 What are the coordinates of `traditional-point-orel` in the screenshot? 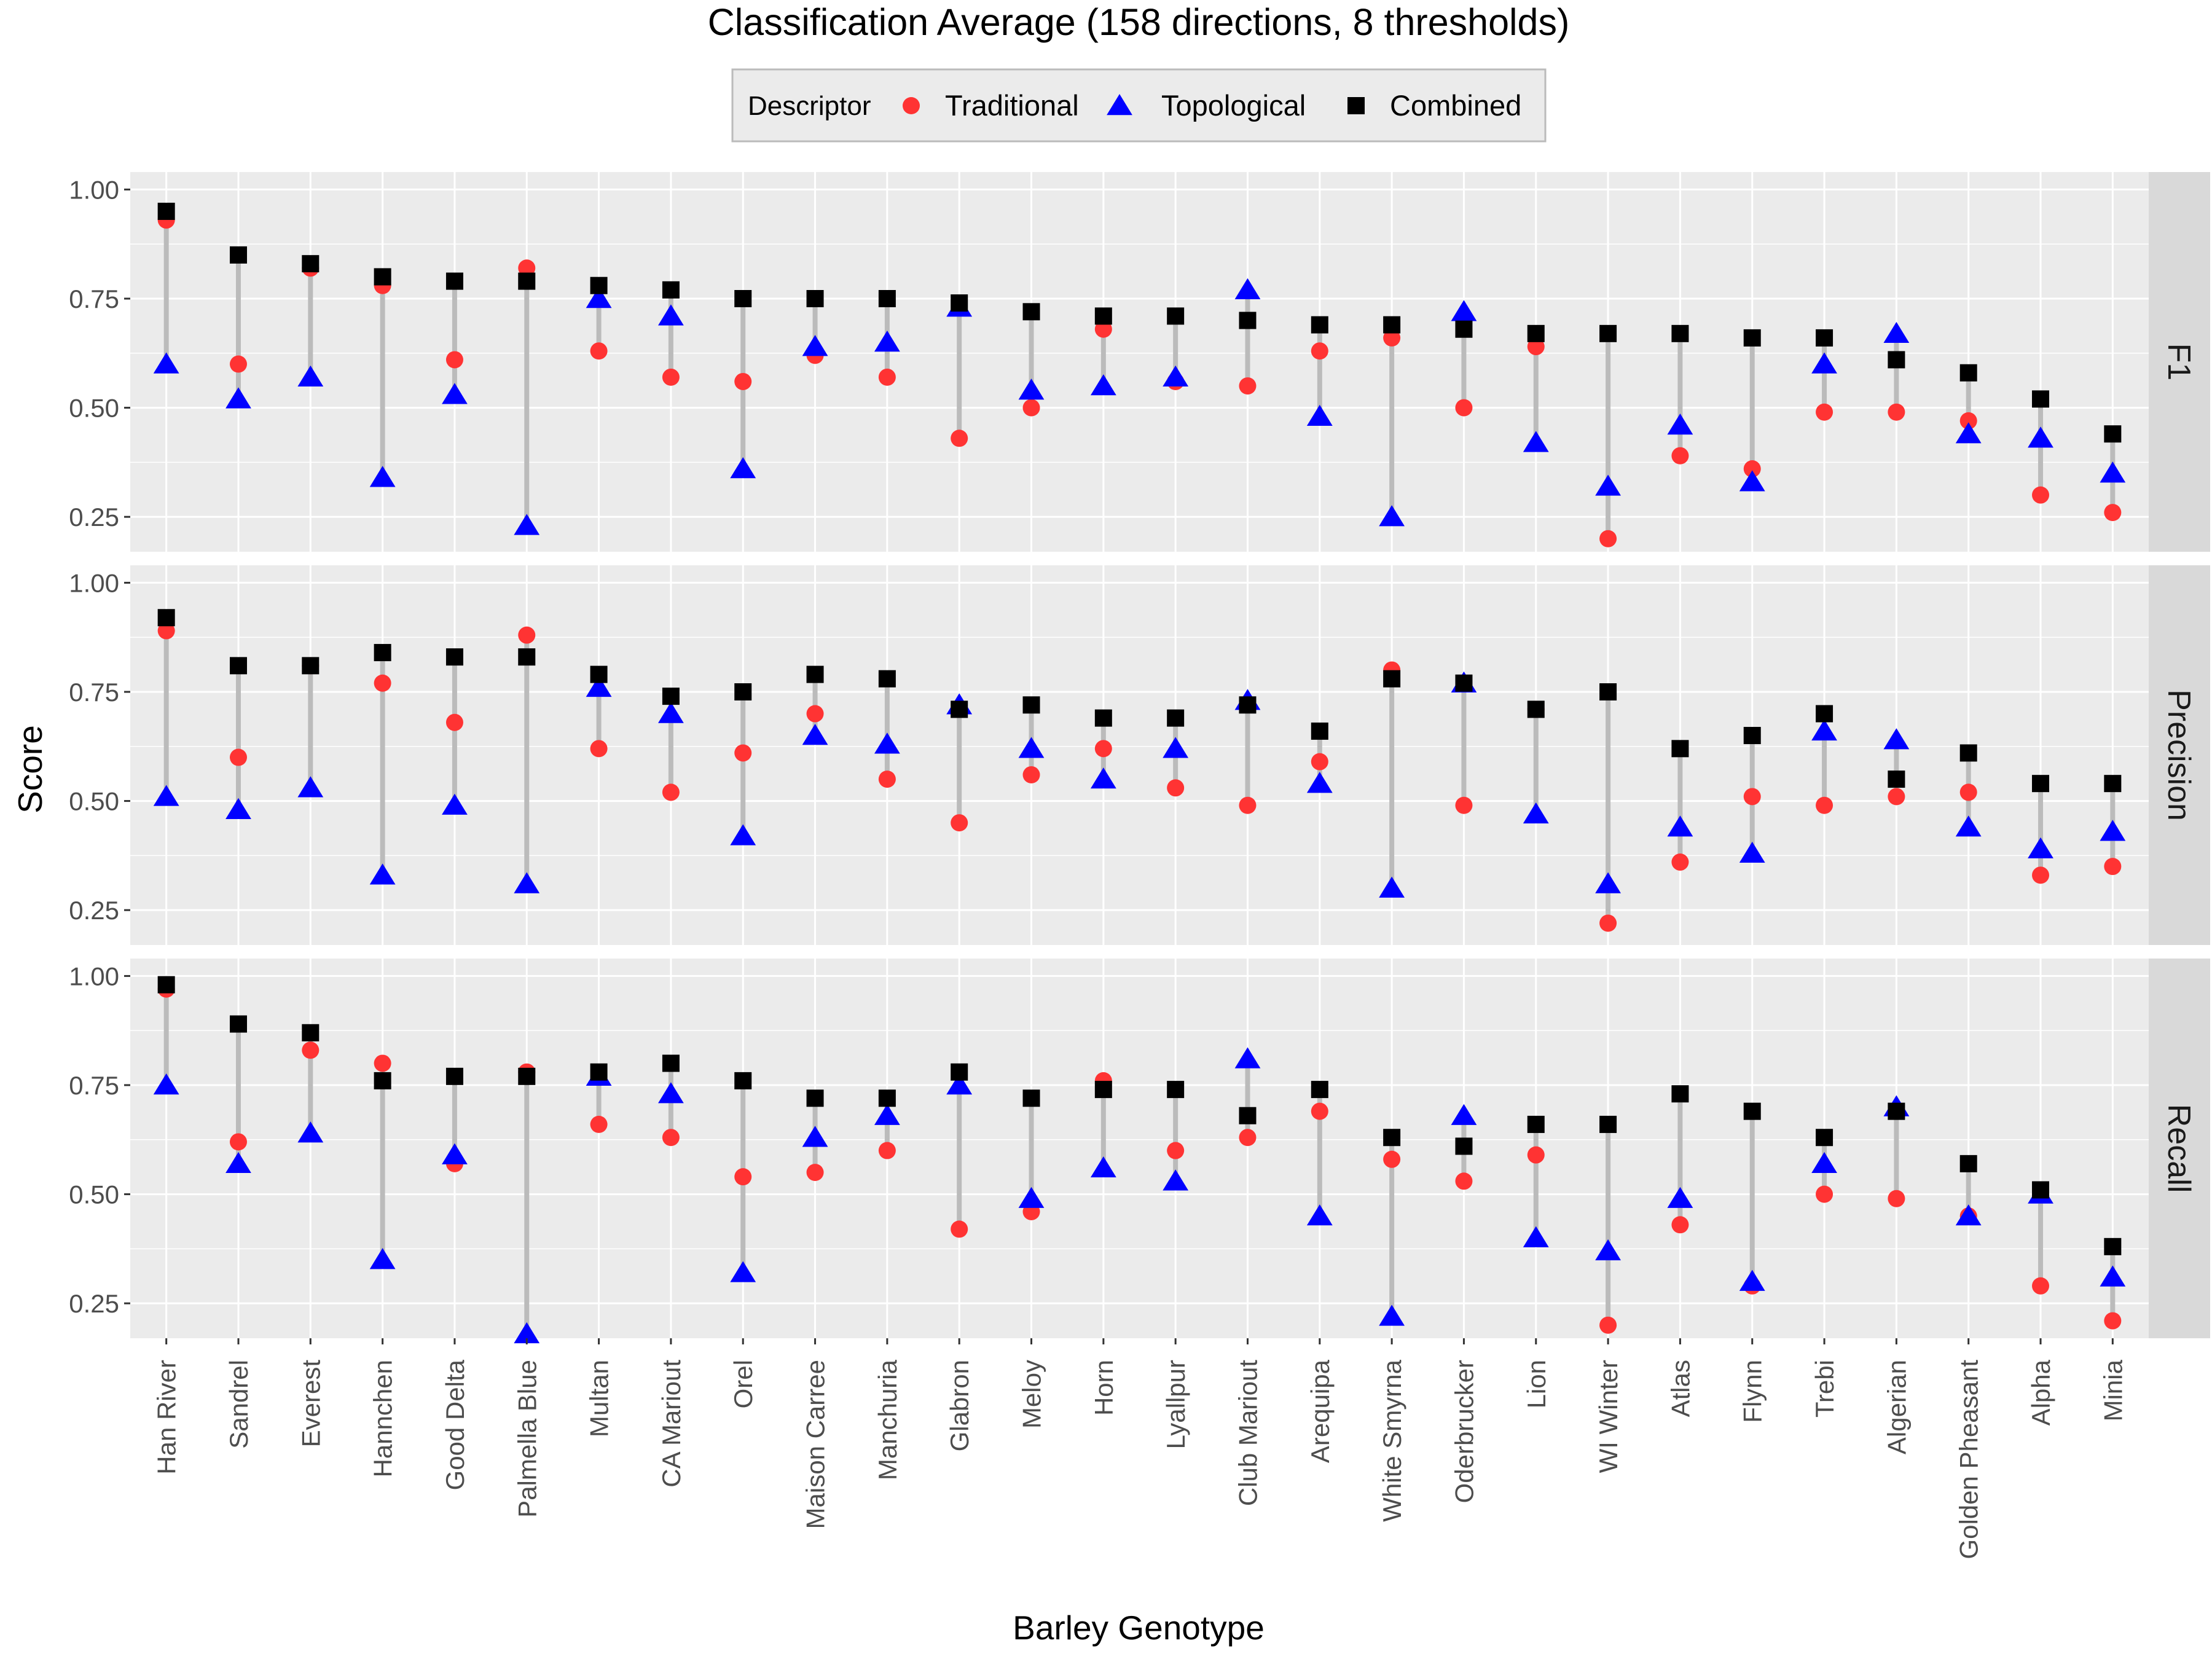 It's located at (743, 1177).